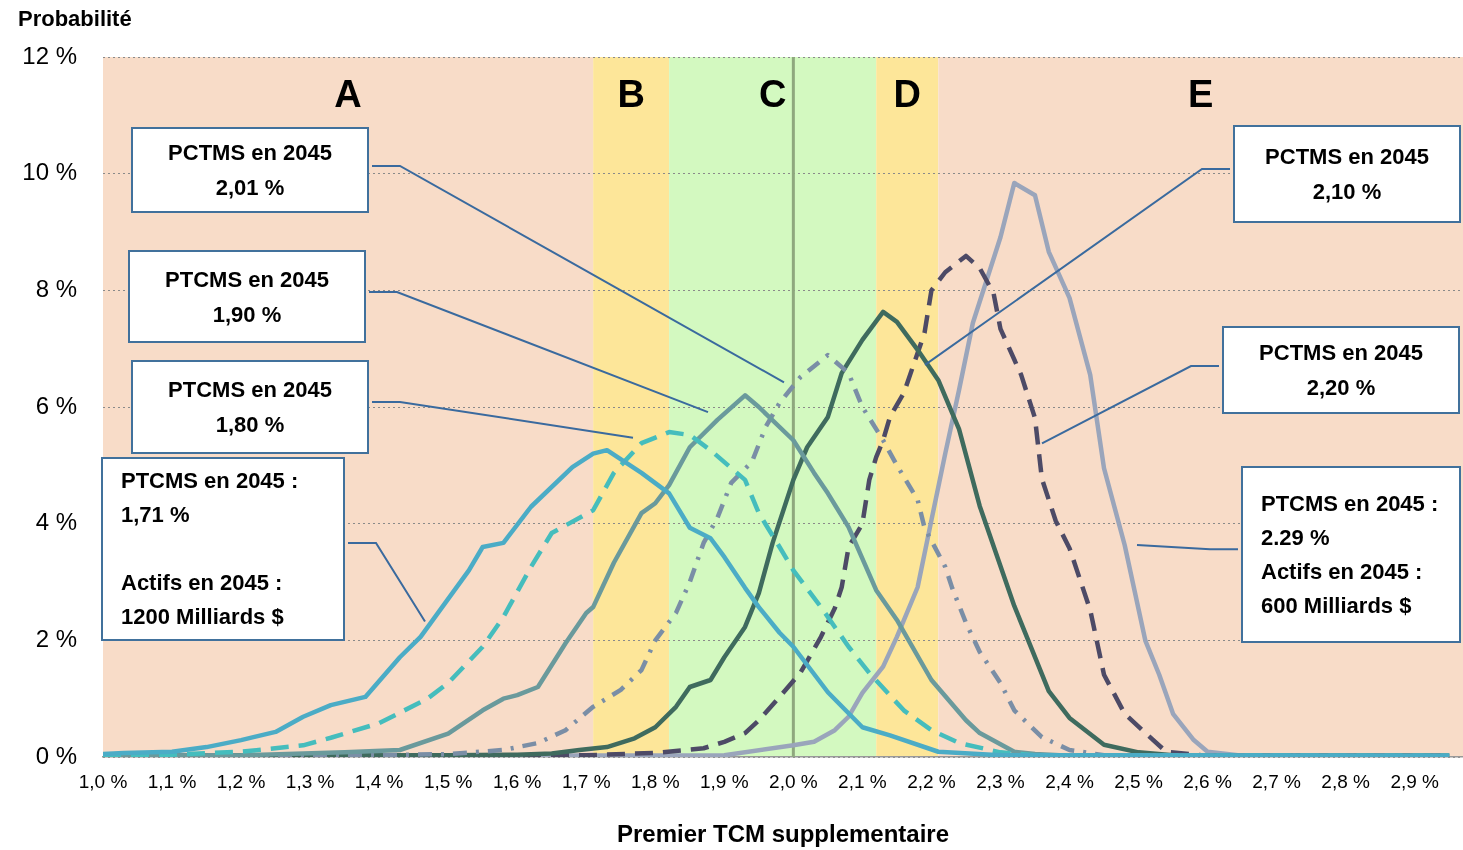 This screenshot has width=1463, height=850. Describe the element at coordinates (1200, 94) in the screenshot. I see `band-label: E` at that location.